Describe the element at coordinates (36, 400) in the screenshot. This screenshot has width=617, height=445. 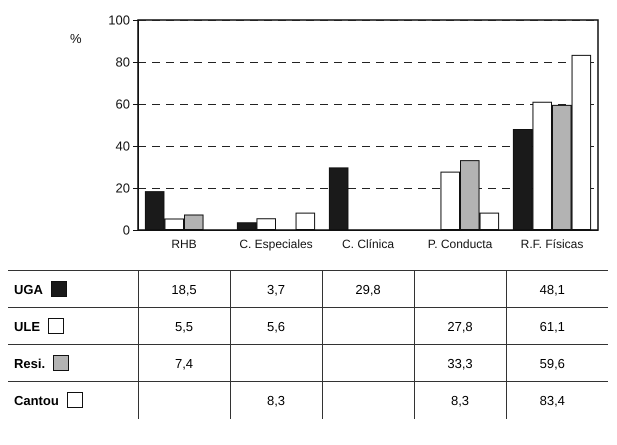
I see `legend-label: Cantou` at that location.